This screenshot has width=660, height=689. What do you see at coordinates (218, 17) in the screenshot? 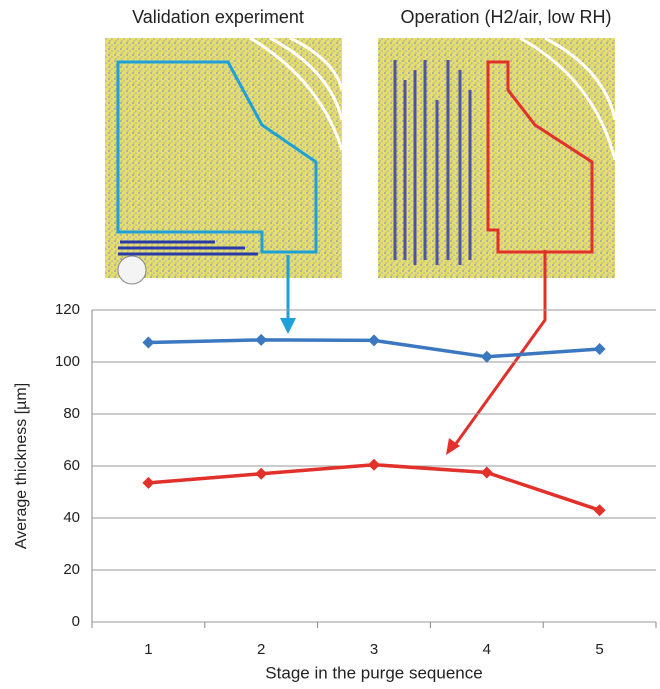
I see `panel-title: Validation experiment` at bounding box center [218, 17].